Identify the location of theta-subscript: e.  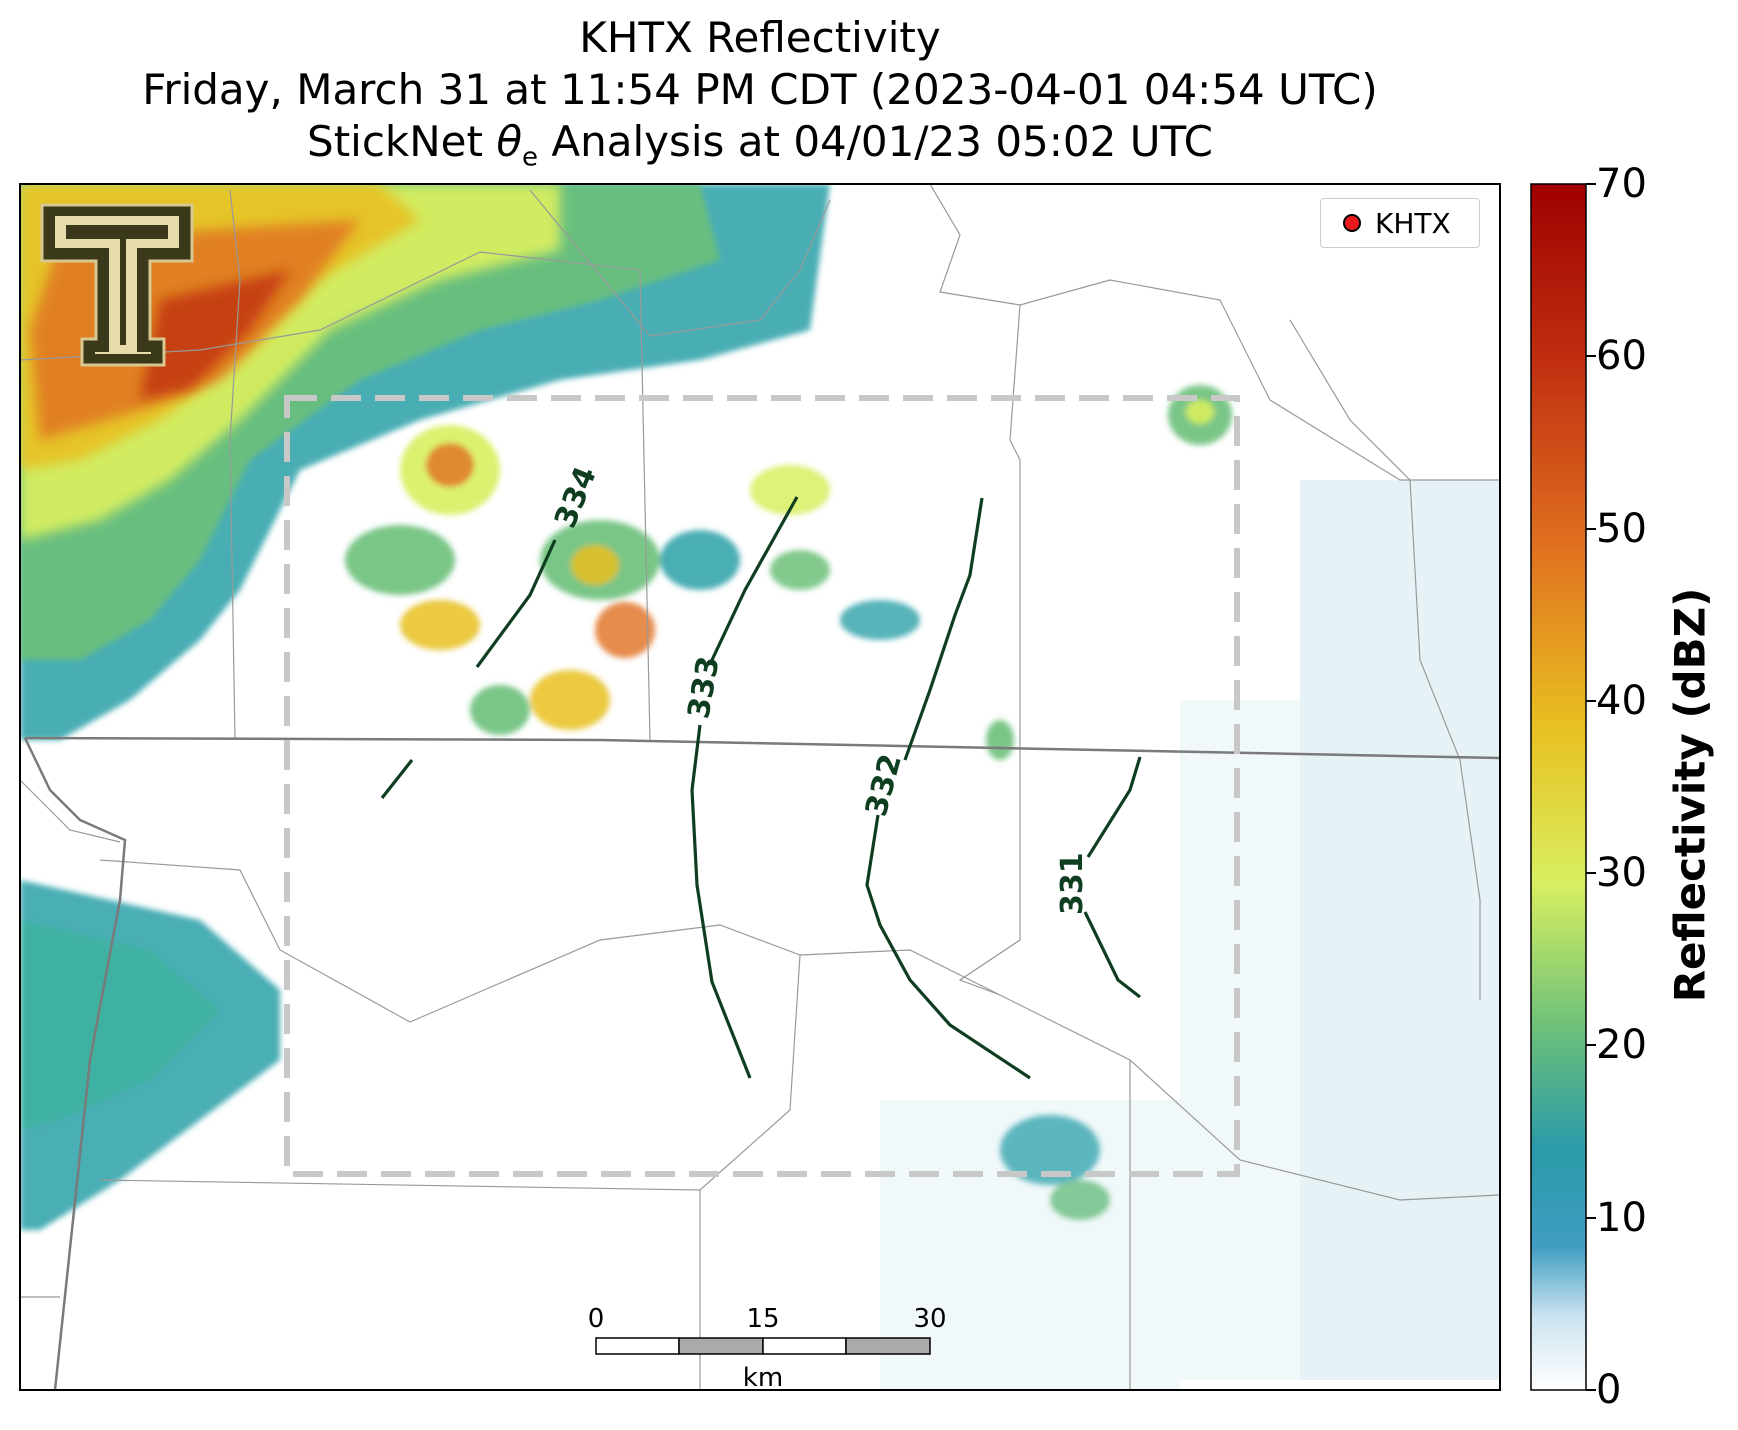
(530, 157).